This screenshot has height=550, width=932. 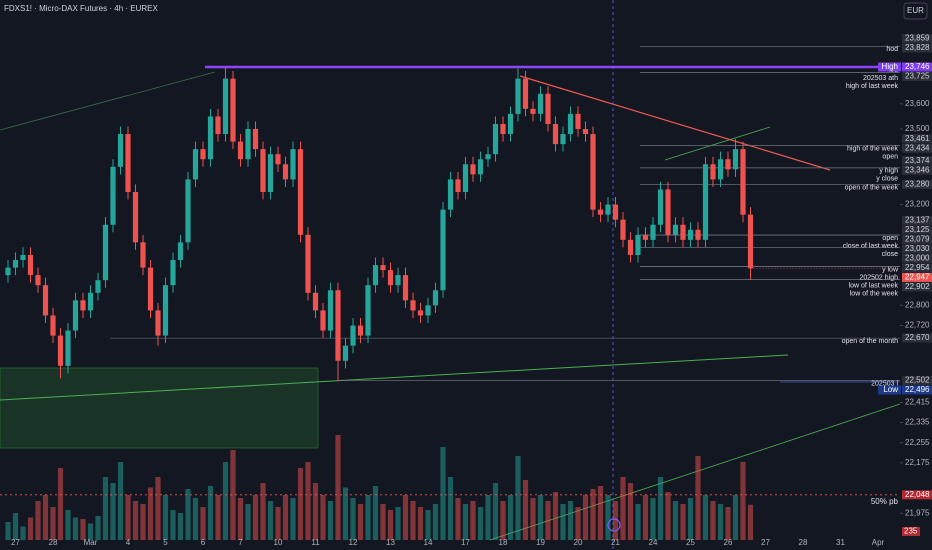 I want to click on price-box-label: 23,434, so click(x=917, y=147).